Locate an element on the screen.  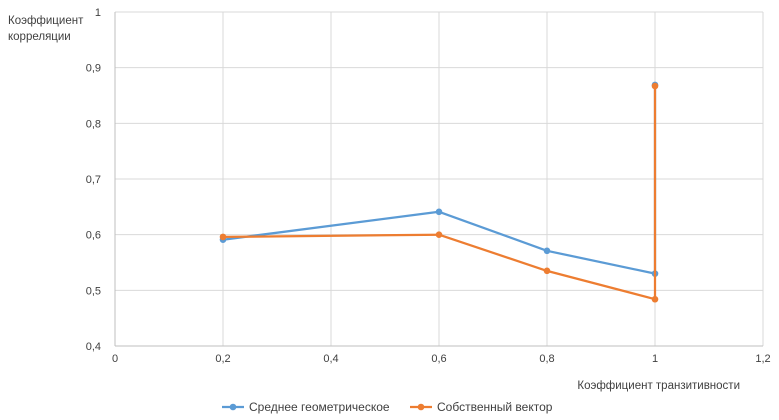
x-tick-label: 1 is located at coordinates (655, 359).